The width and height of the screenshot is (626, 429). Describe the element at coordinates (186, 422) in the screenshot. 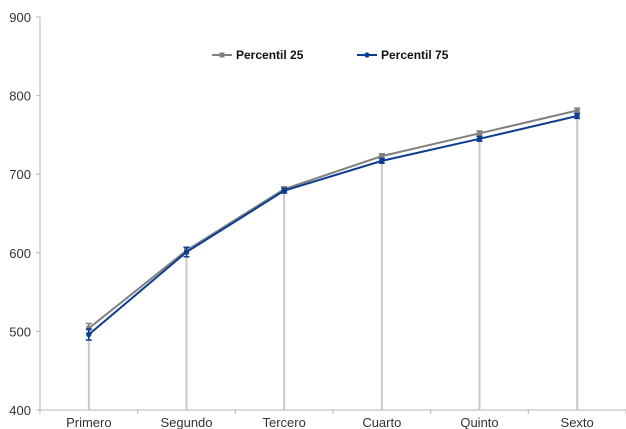

I see `x-tick-label: Segundo` at that location.